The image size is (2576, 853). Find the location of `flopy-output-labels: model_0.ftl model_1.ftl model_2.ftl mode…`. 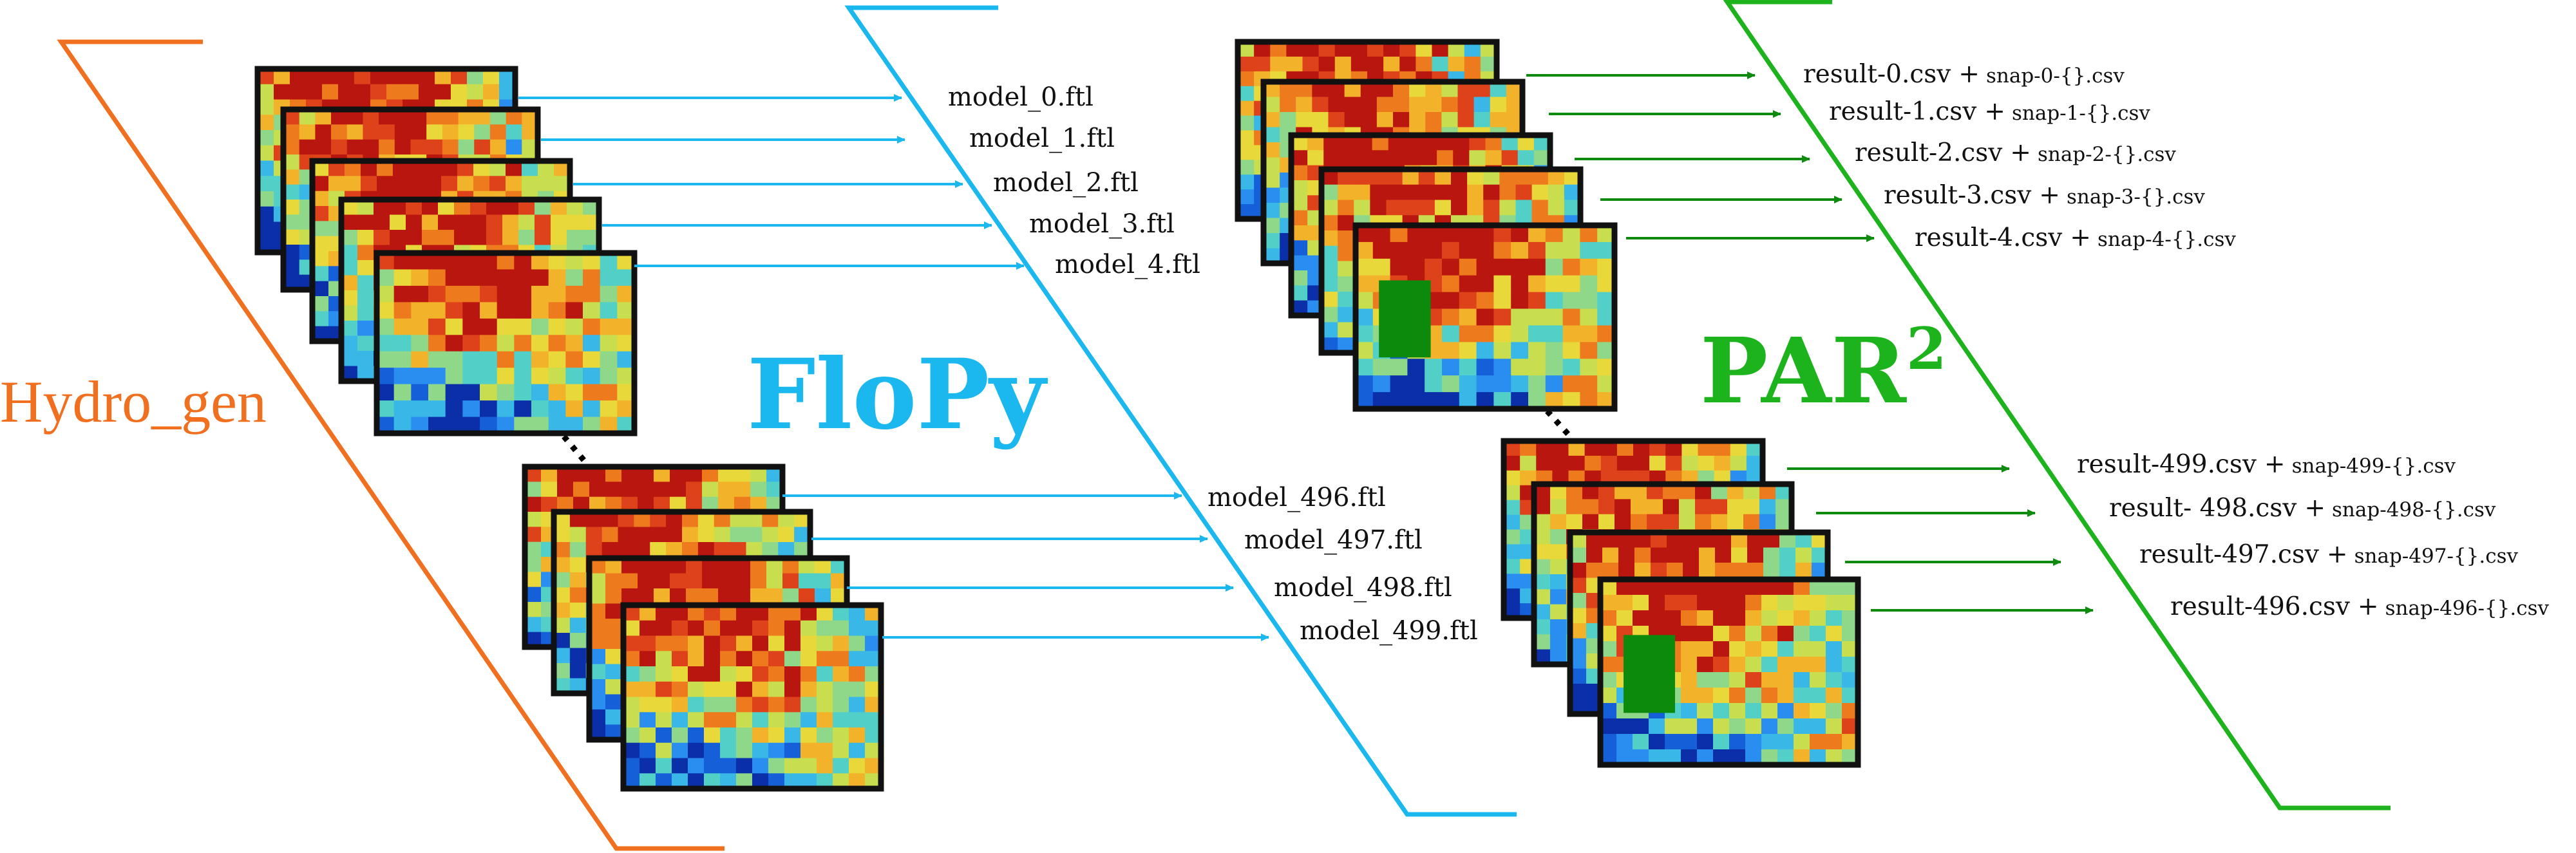

flopy-output-labels: model_0.ftl model_1.ftl model_2.ftl mode… is located at coordinates (1213, 364).